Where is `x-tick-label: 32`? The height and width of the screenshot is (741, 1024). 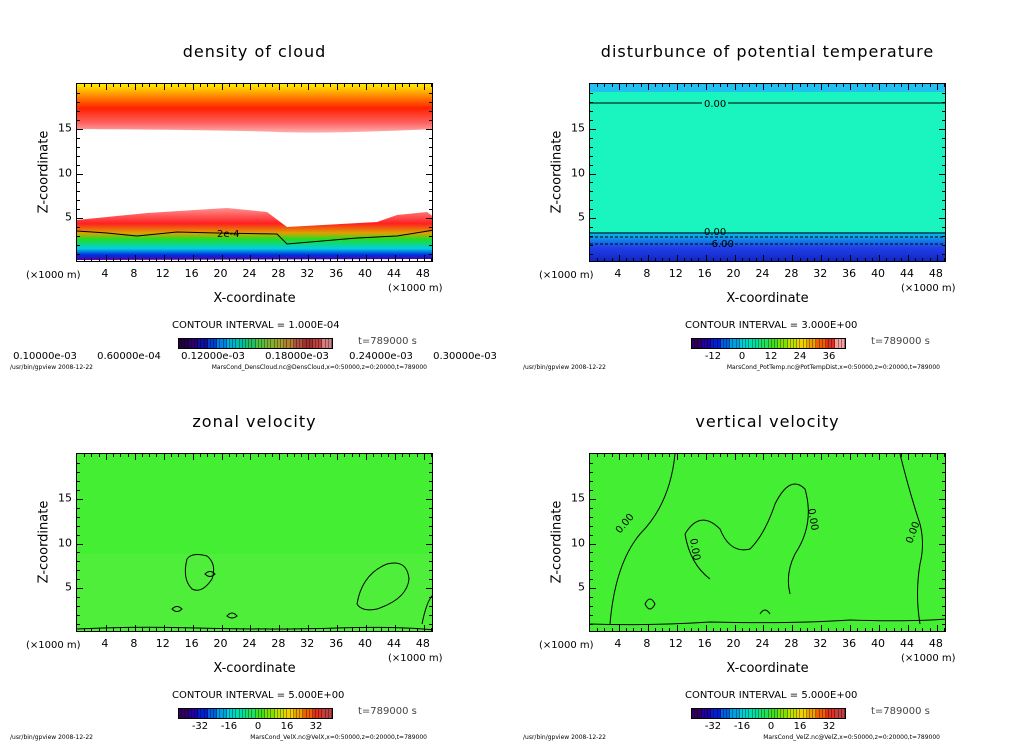
x-tick-label: 32 is located at coordinates (307, 643).